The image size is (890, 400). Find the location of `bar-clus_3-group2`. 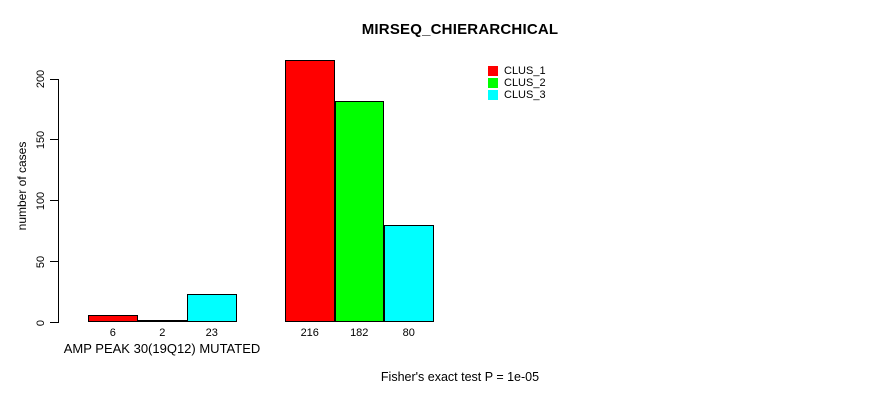

bar-clus_3-group2 is located at coordinates (409, 274).